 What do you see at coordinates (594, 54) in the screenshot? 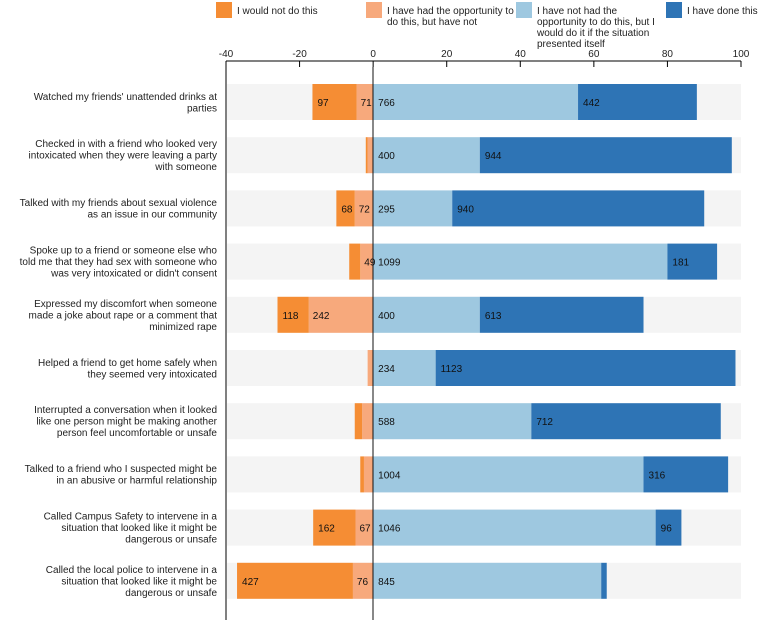
I see `tick-label: 60` at bounding box center [594, 54].